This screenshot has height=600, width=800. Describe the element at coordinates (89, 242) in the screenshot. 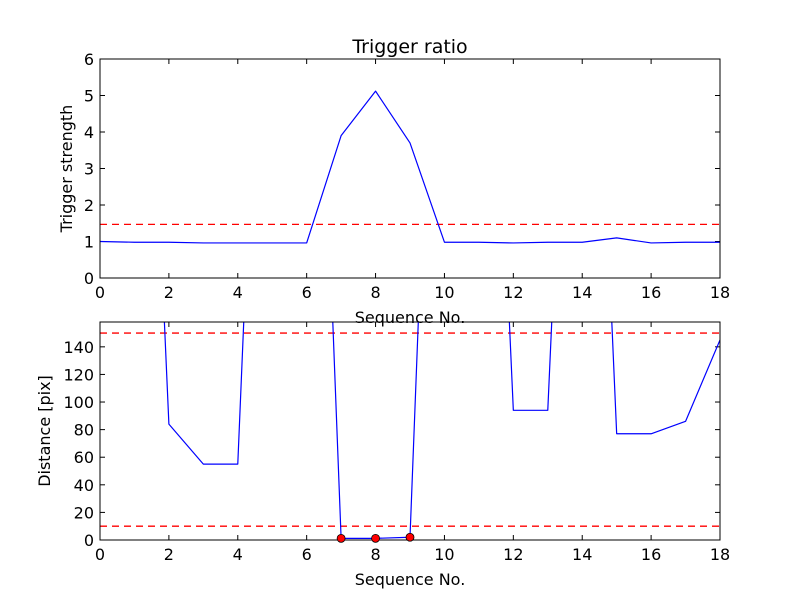

I see `y-tick-label: 1` at that location.